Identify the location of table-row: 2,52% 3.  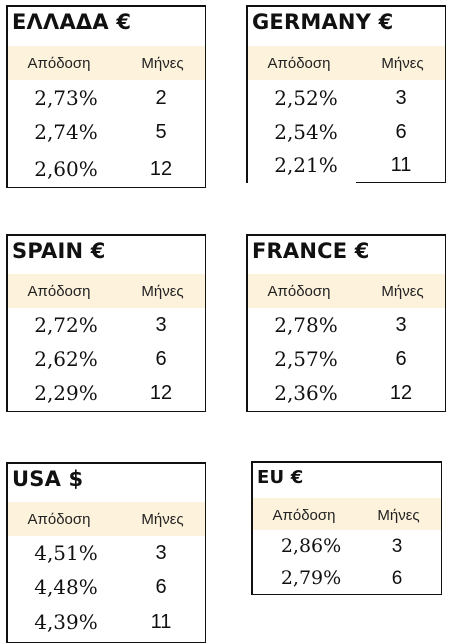
(346, 99).